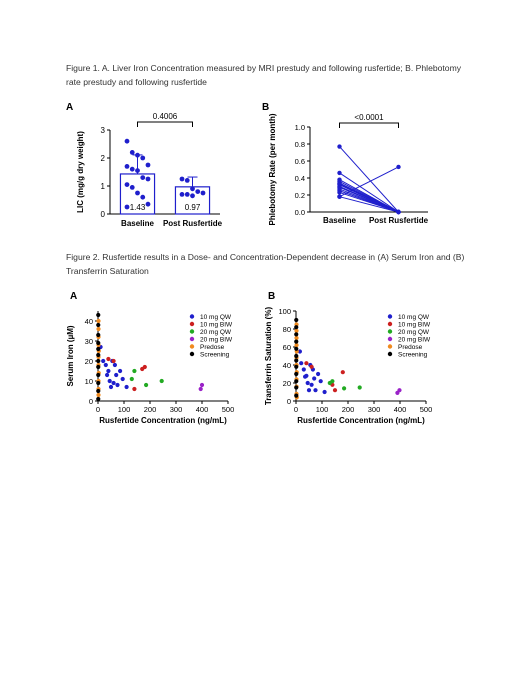 Image resolution: width=520 pixels, height=673 pixels. I want to click on x-tick-label: 400, so click(202, 409).